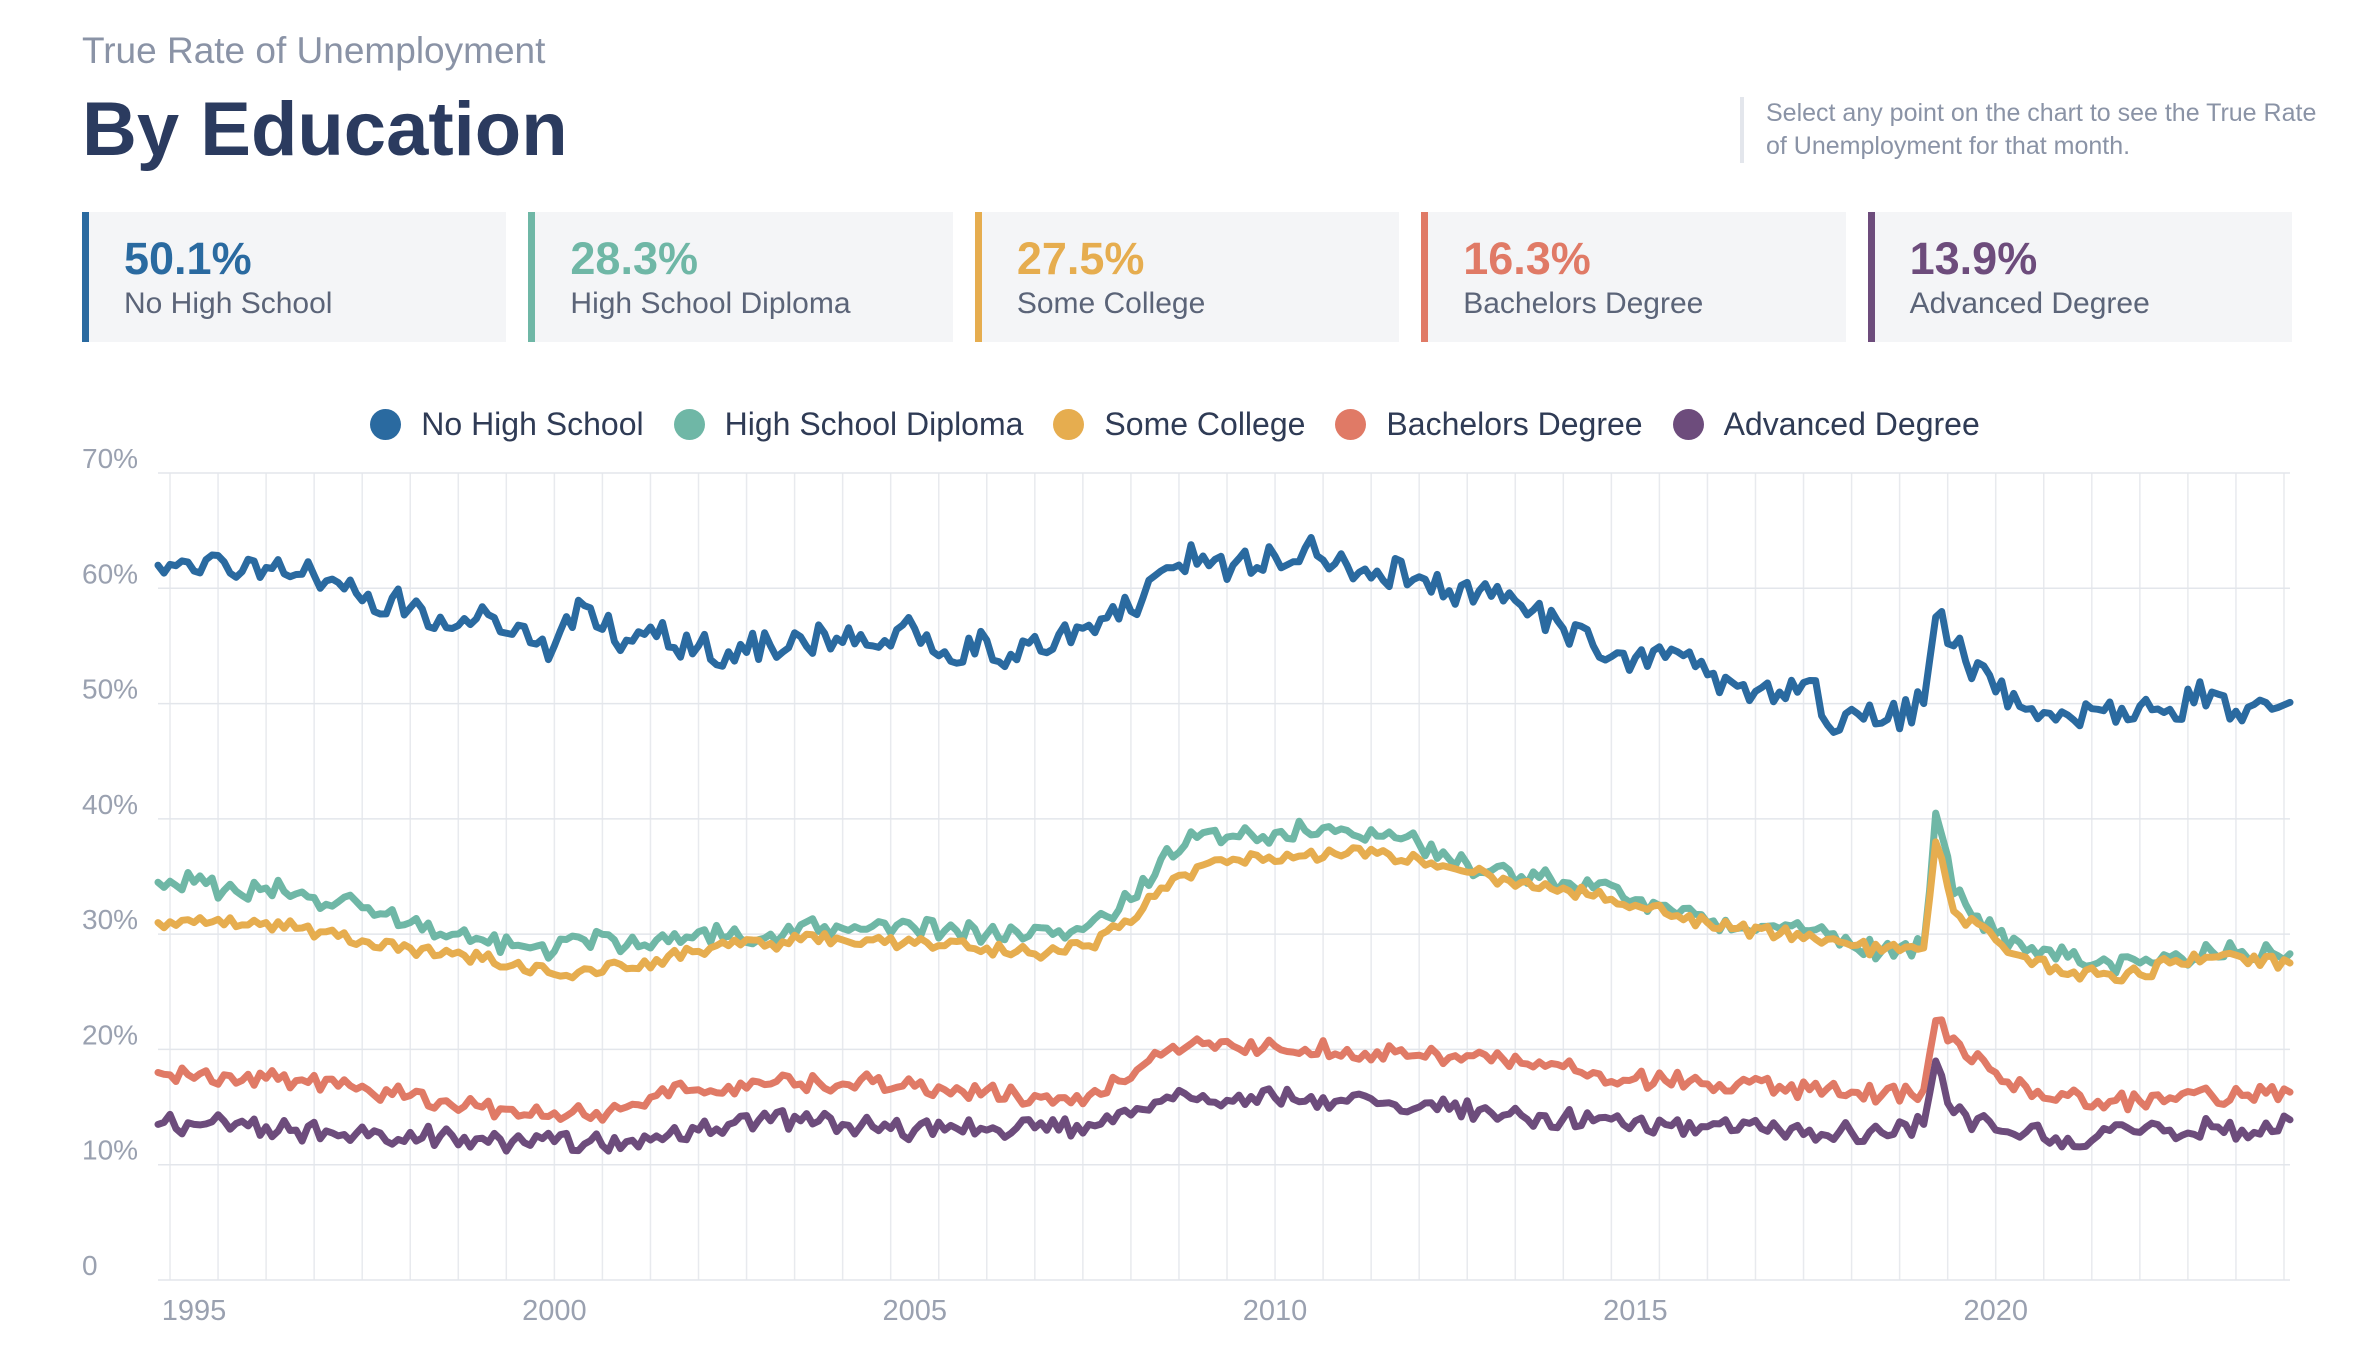 The height and width of the screenshot is (1348, 2356). Describe the element at coordinates (110, 1150) in the screenshot. I see `y-tick-label: 10%` at that location.